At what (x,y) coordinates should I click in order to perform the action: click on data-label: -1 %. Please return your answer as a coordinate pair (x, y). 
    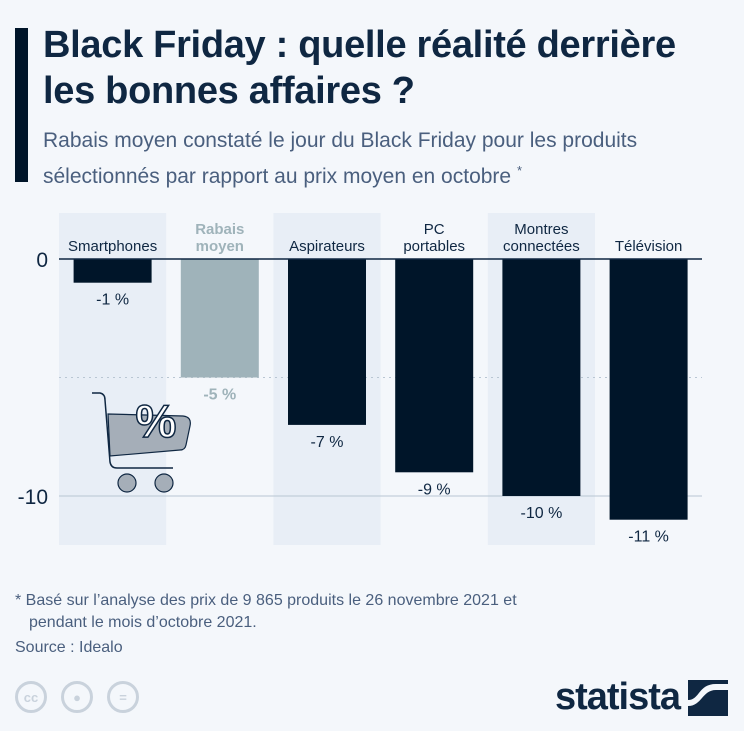
    Looking at the image, I should click on (112, 300).